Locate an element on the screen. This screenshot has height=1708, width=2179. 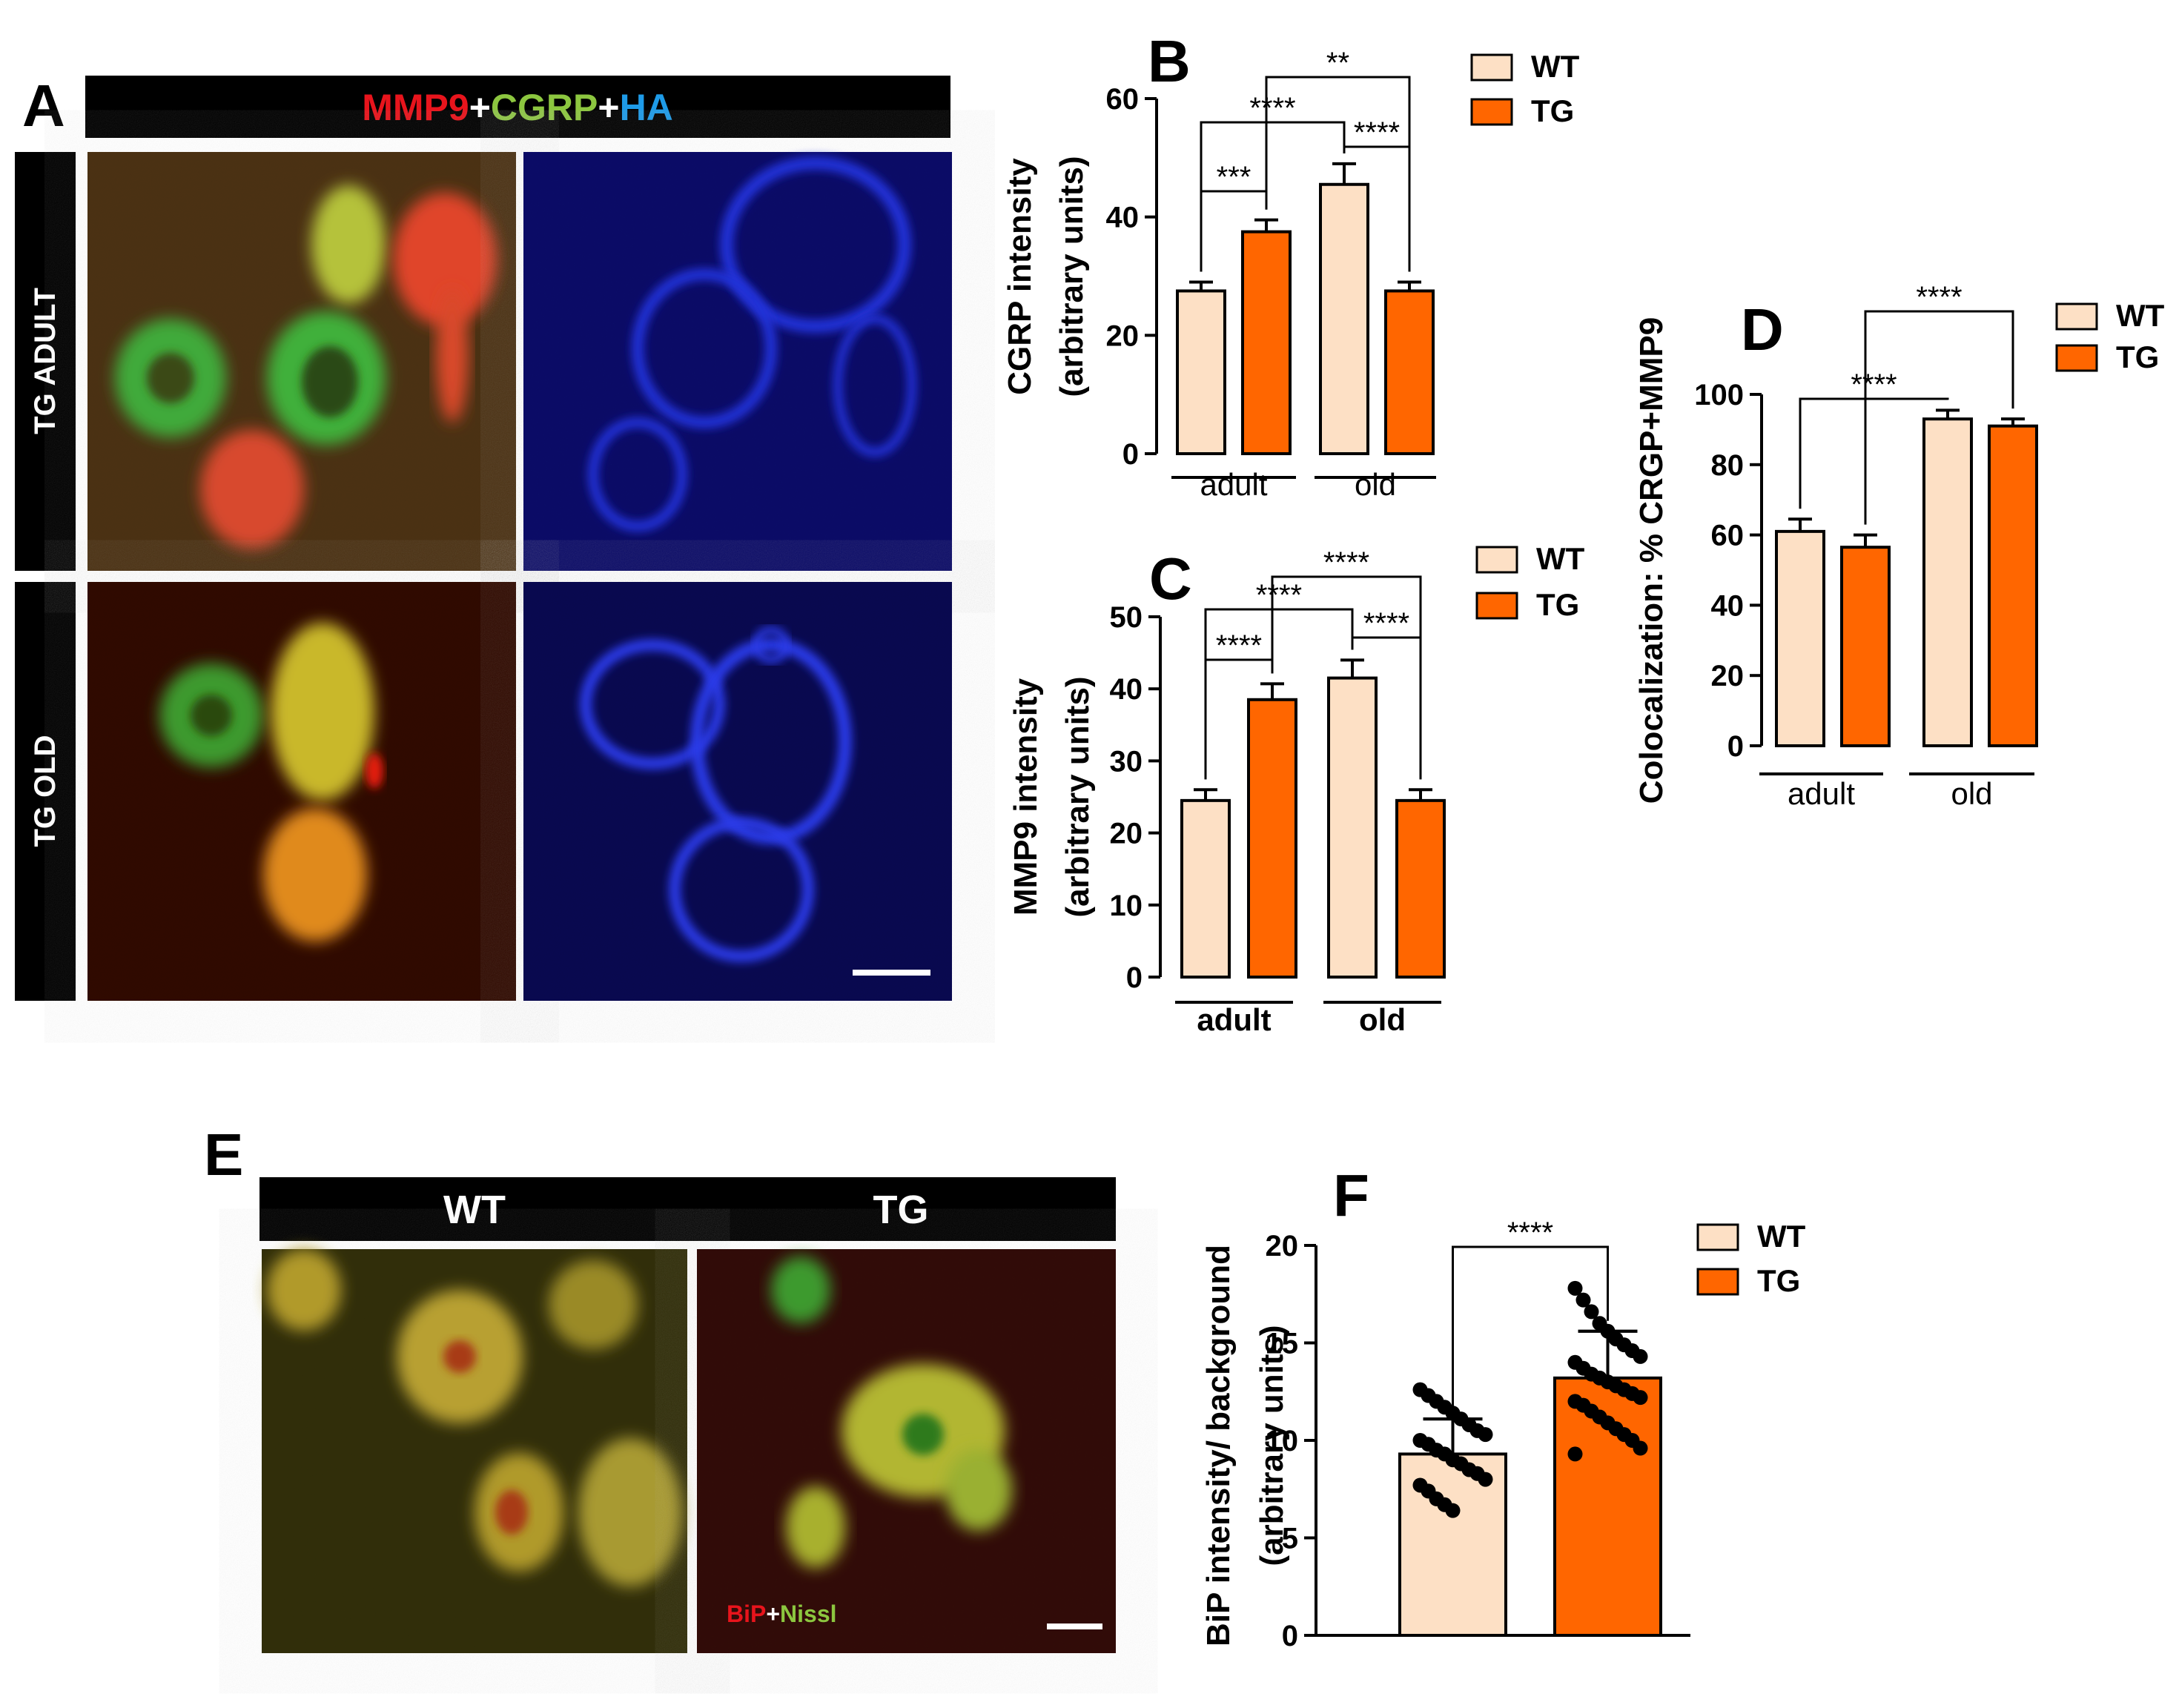
row-label-adult: TG ADULT is located at coordinates (46, 361).